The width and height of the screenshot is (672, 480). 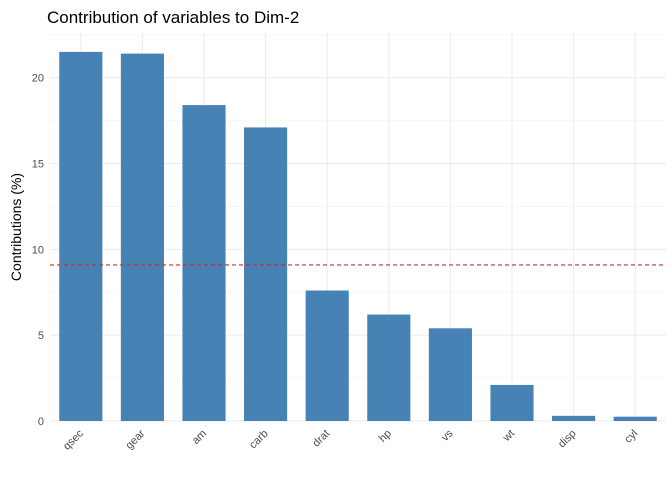 What do you see at coordinates (327, 355) in the screenshot?
I see `bar-drat` at bounding box center [327, 355].